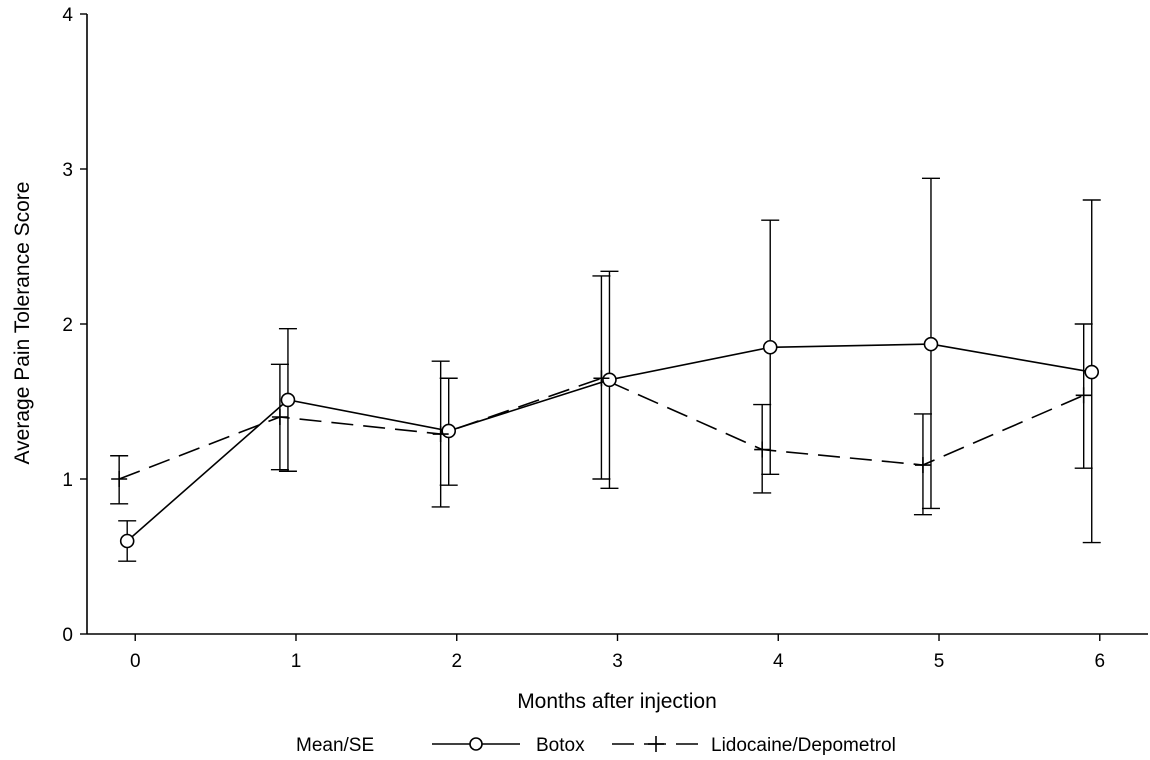 This screenshot has height=760, width=1150. I want to click on legend-label-botox: Botox, so click(560, 745).